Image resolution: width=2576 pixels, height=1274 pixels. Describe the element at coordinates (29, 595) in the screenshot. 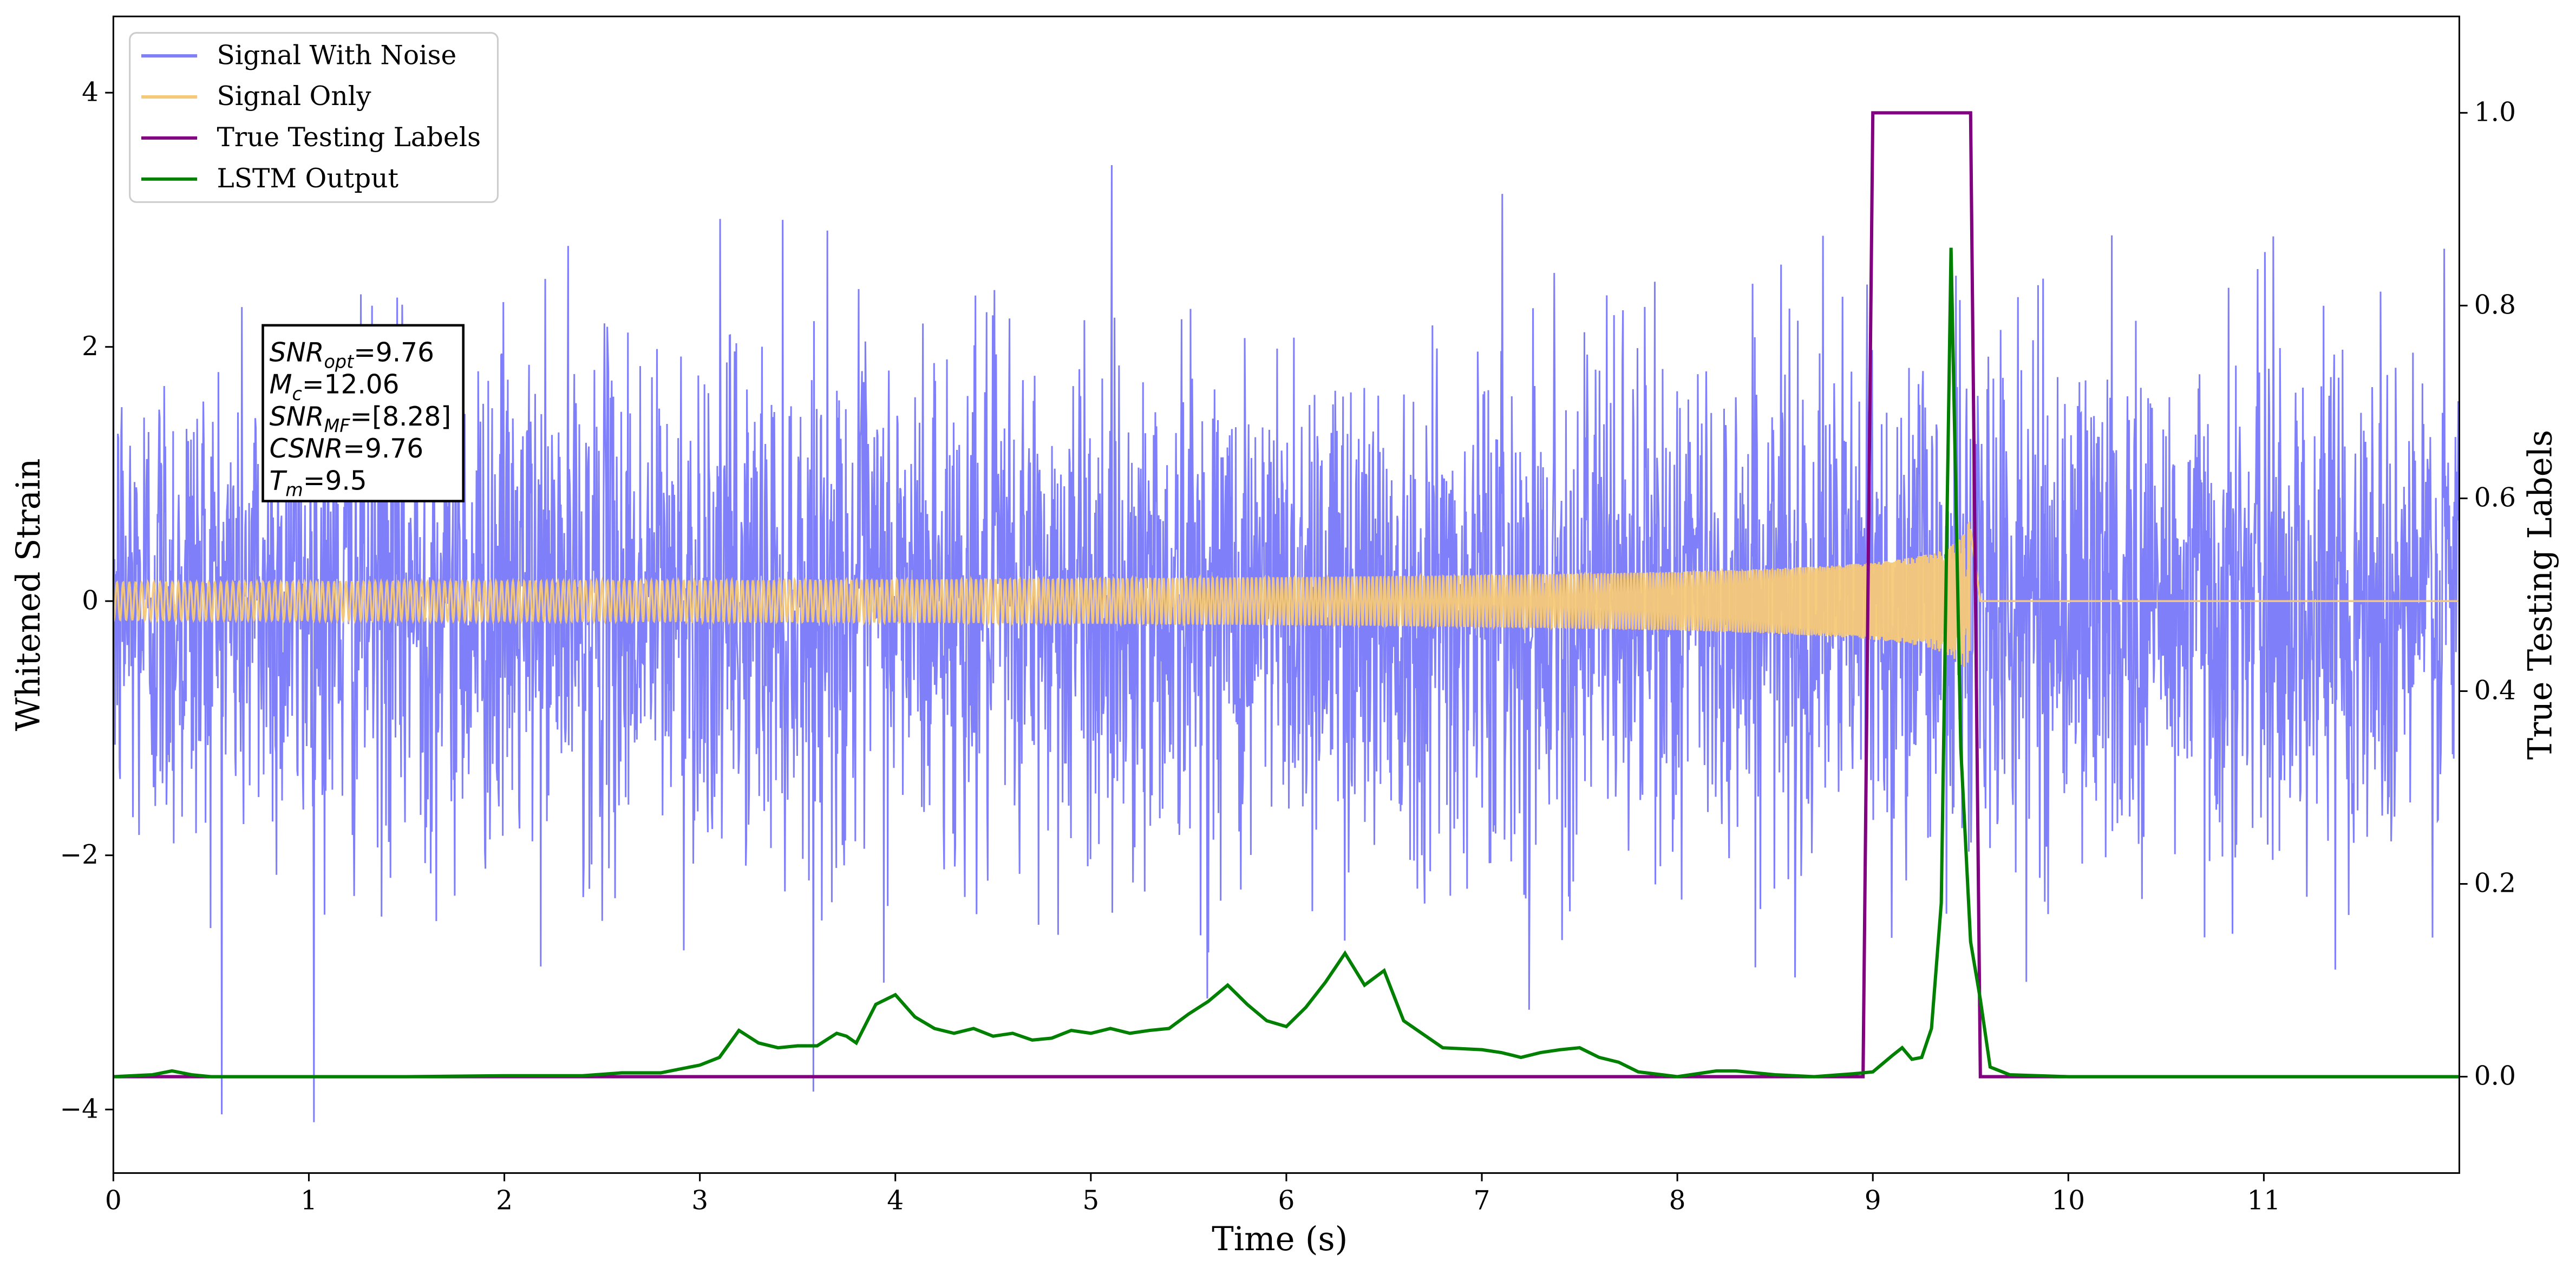

I see `y-left-axis-label: Whitened Strain` at that location.